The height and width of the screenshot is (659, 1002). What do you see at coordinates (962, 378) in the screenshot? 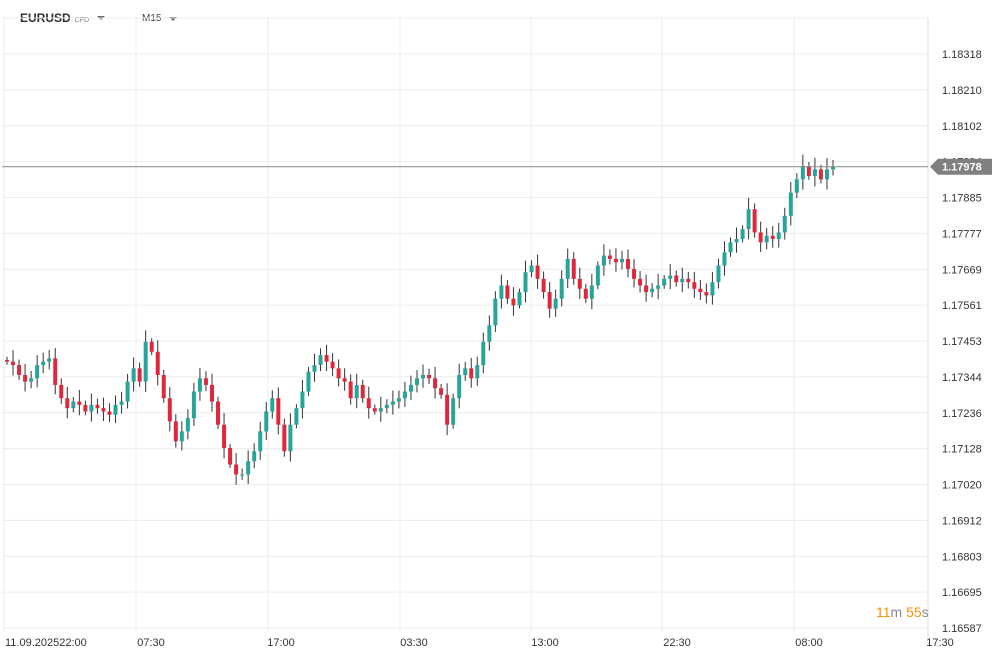
I see `price-tick-label: 1.17344` at bounding box center [962, 378].